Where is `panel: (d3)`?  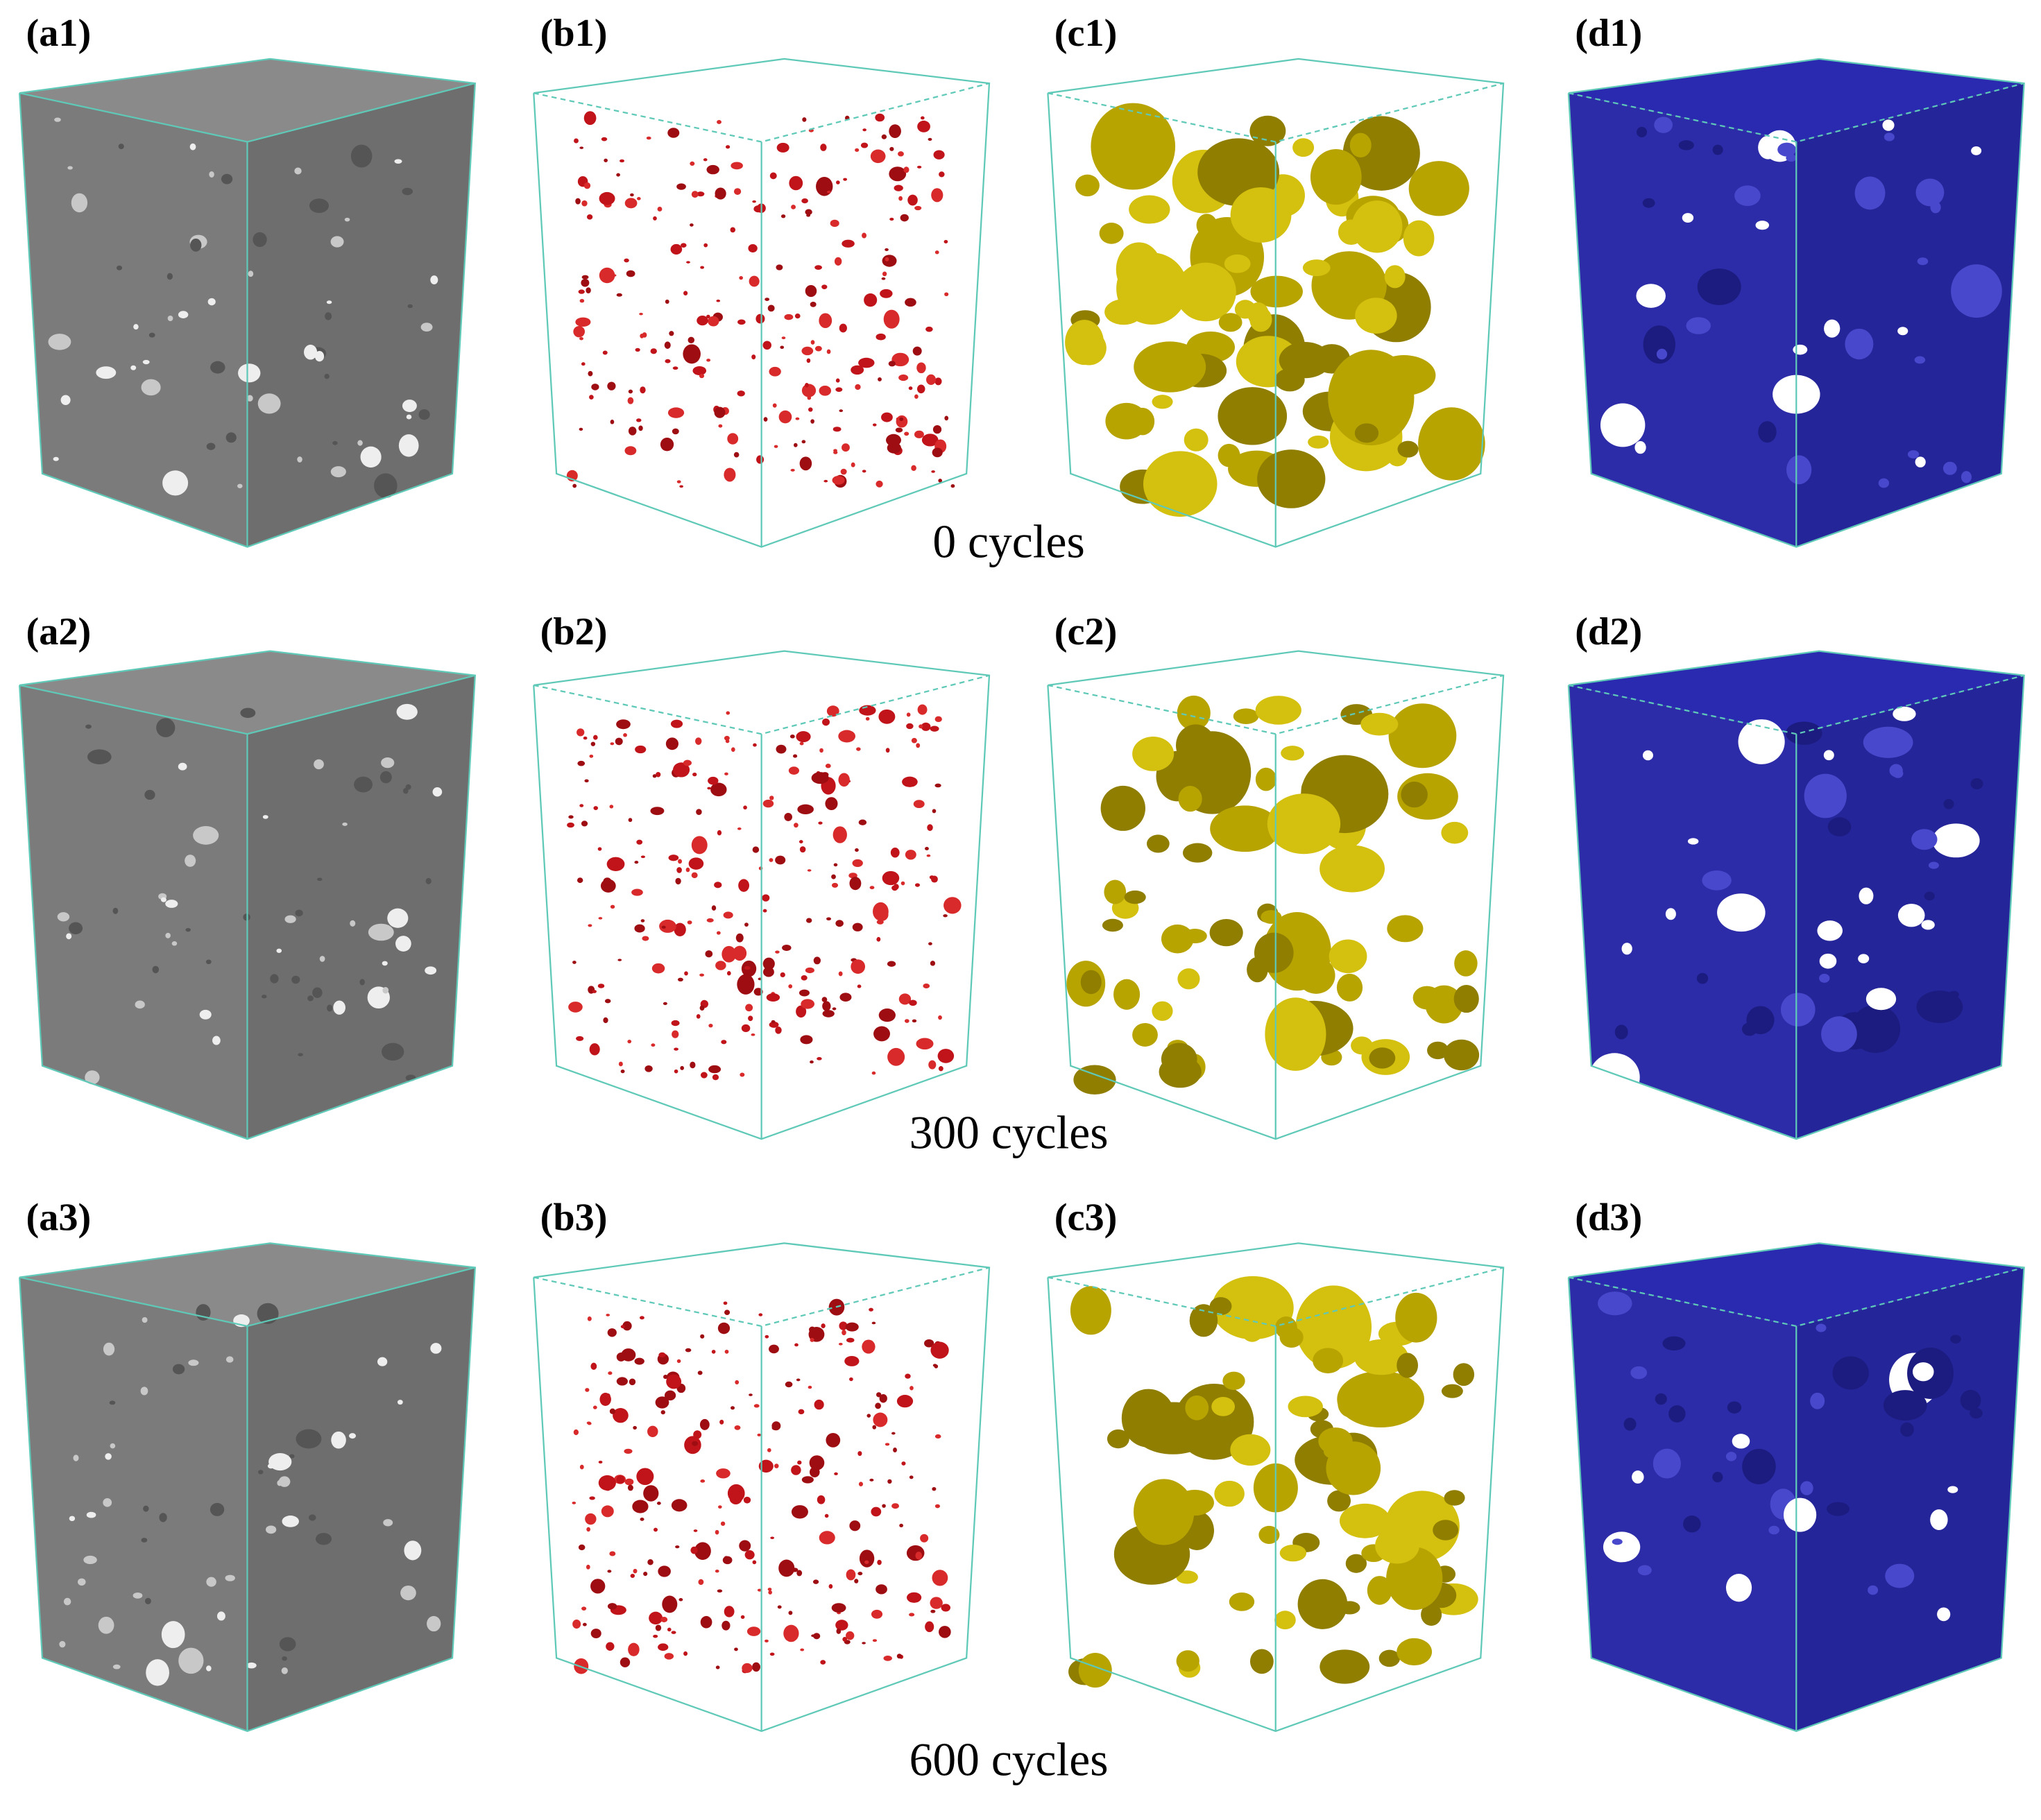 panel: (d3) is located at coordinates (1796, 1465).